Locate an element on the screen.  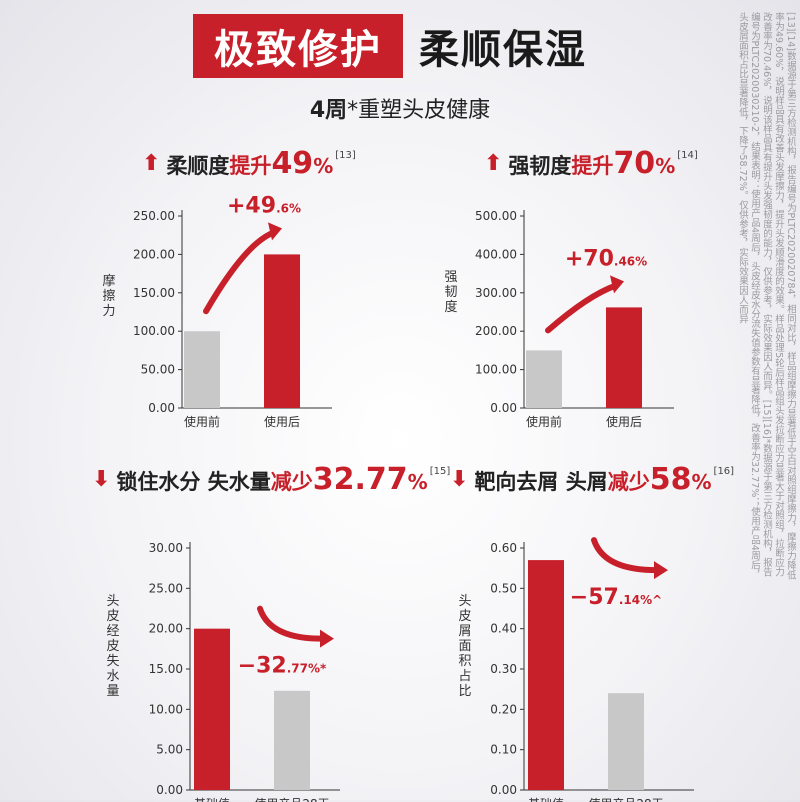
title-pre: 锁住水分 失水量 is located at coordinates (193, 482).